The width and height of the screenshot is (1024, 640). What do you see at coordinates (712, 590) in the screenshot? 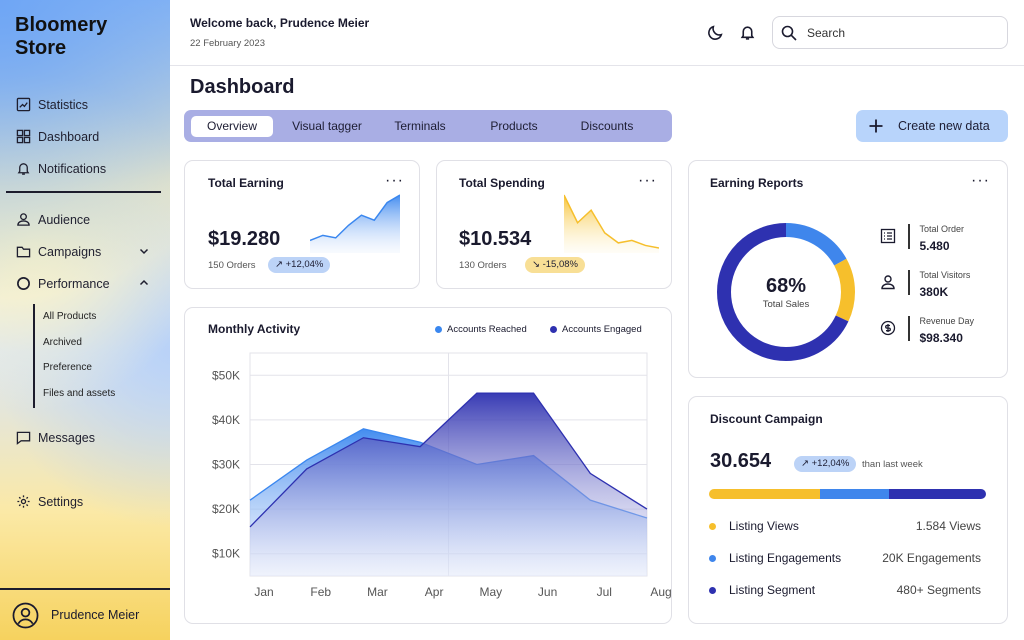
I see `status-dot` at bounding box center [712, 590].